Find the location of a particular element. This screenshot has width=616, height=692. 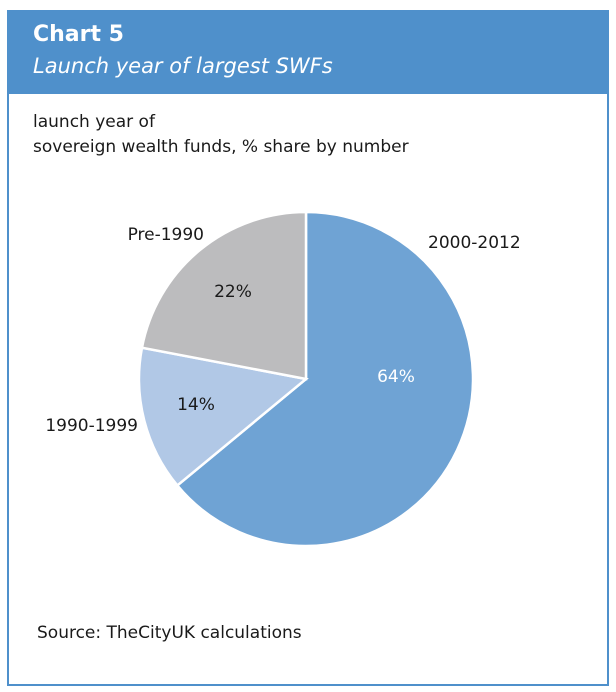

pie-slice-pre-1990 is located at coordinates (224, 295).